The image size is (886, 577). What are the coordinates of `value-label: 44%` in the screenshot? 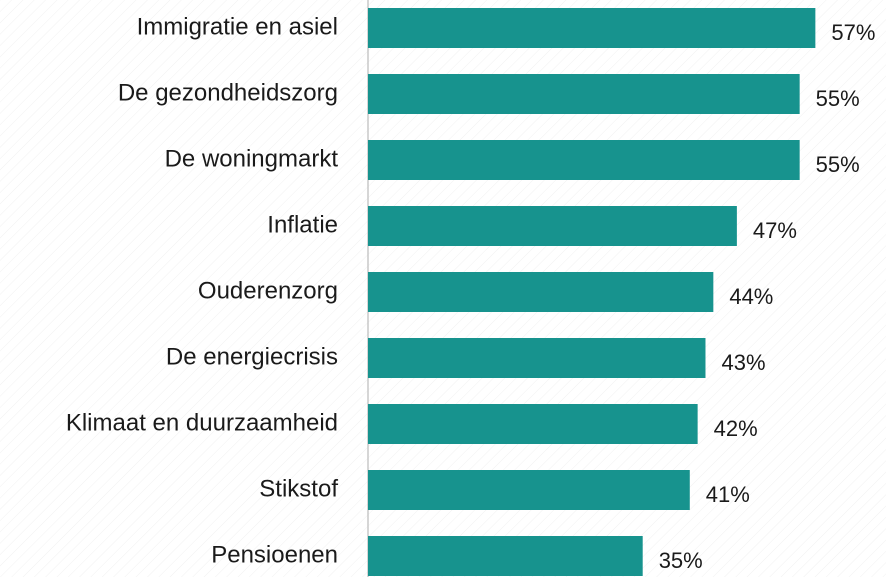 It's located at (751, 296).